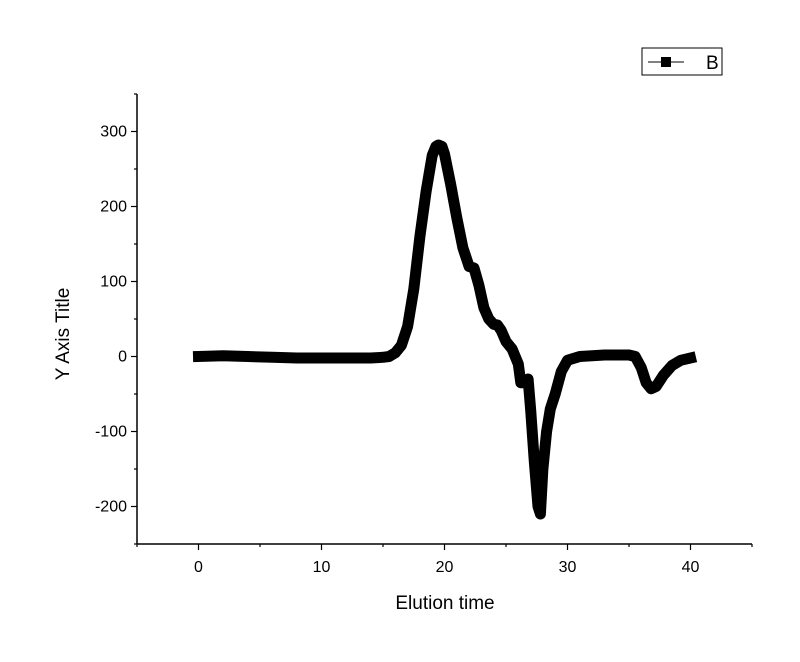  Describe the element at coordinates (116, 319) in the screenshot. I see `y-ticks: -200 -100 0 100 200 300` at that location.